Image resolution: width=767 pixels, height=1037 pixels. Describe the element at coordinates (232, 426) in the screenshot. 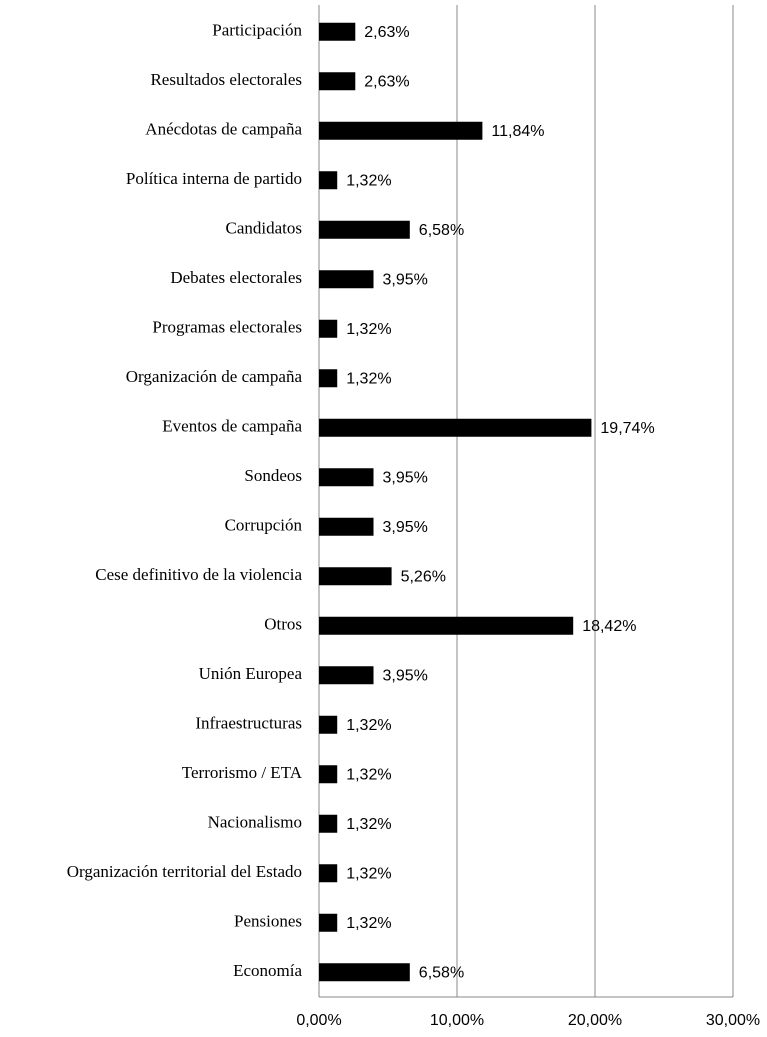

I see `y-tick-label: Eventos de campaña` at that location.